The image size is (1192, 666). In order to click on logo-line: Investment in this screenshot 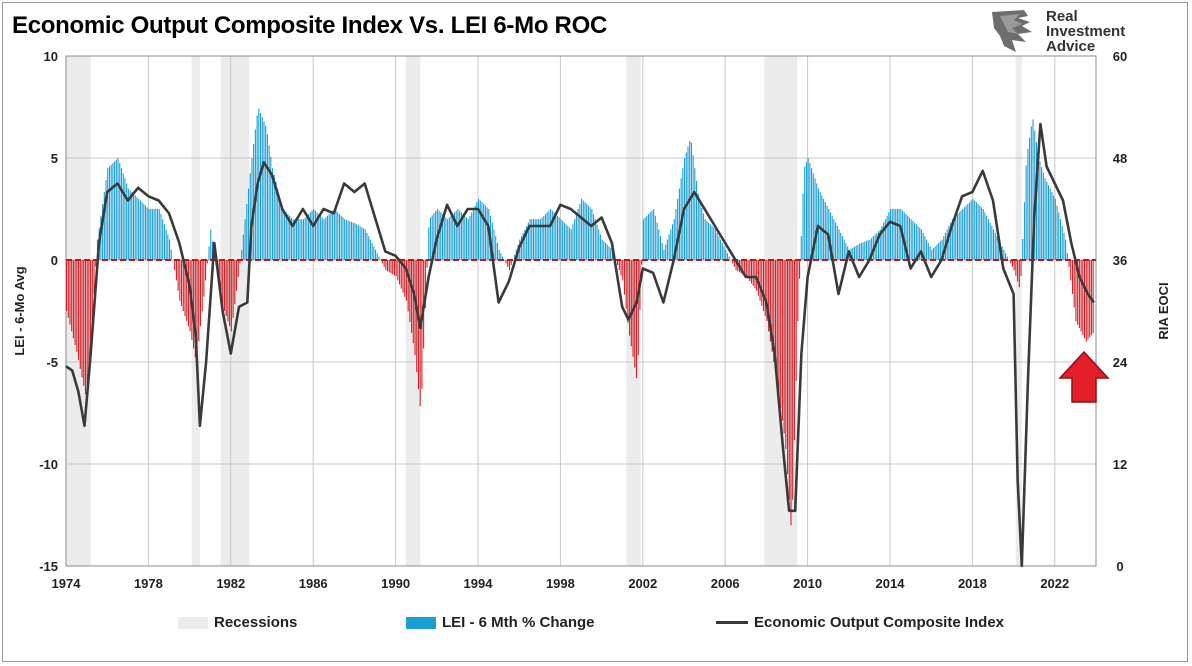, I will do `click(1086, 31)`.